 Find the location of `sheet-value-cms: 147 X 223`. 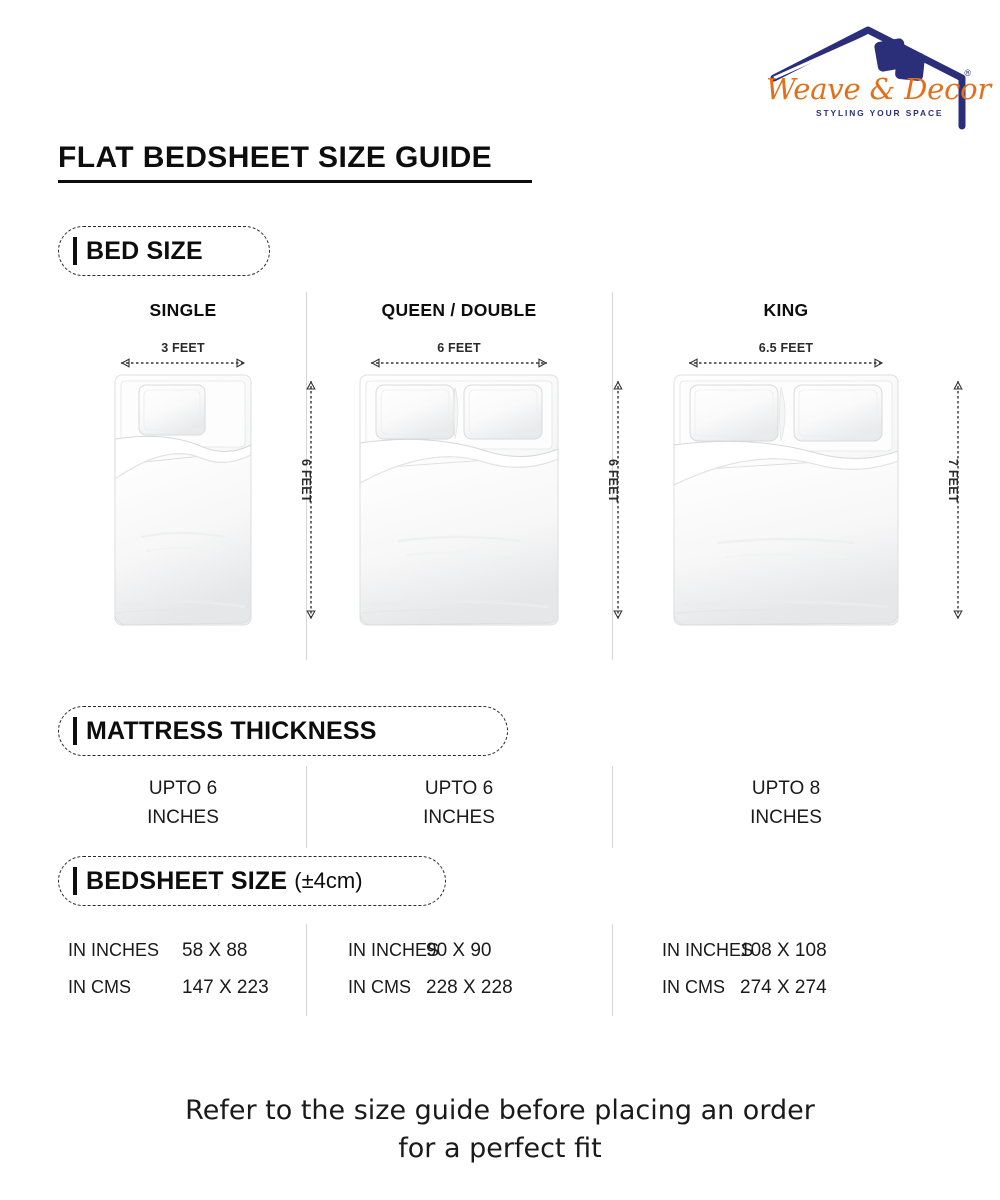

sheet-value-cms: 147 X 223 is located at coordinates (225, 987).